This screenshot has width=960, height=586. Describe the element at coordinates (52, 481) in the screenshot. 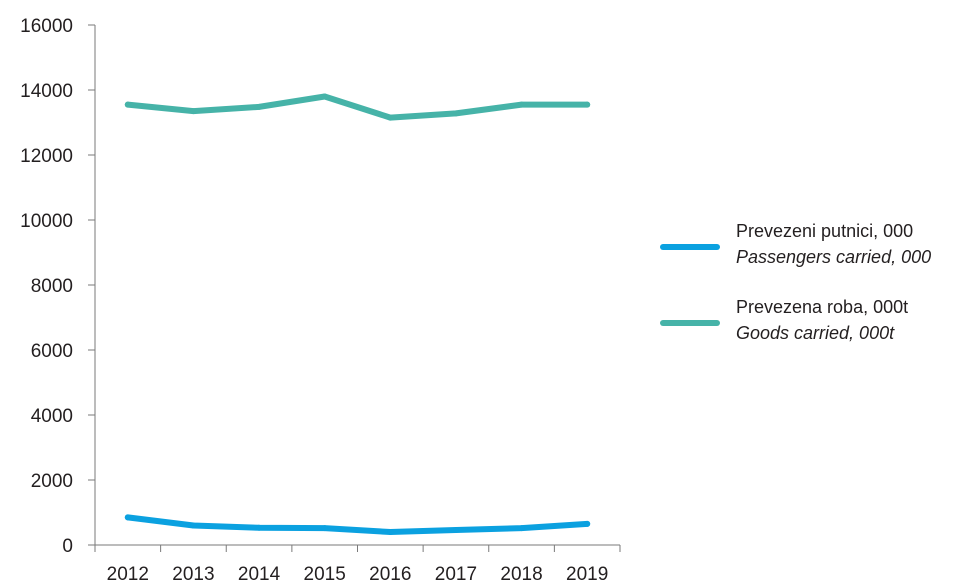

I see `y-tick-label: 2000` at that location.